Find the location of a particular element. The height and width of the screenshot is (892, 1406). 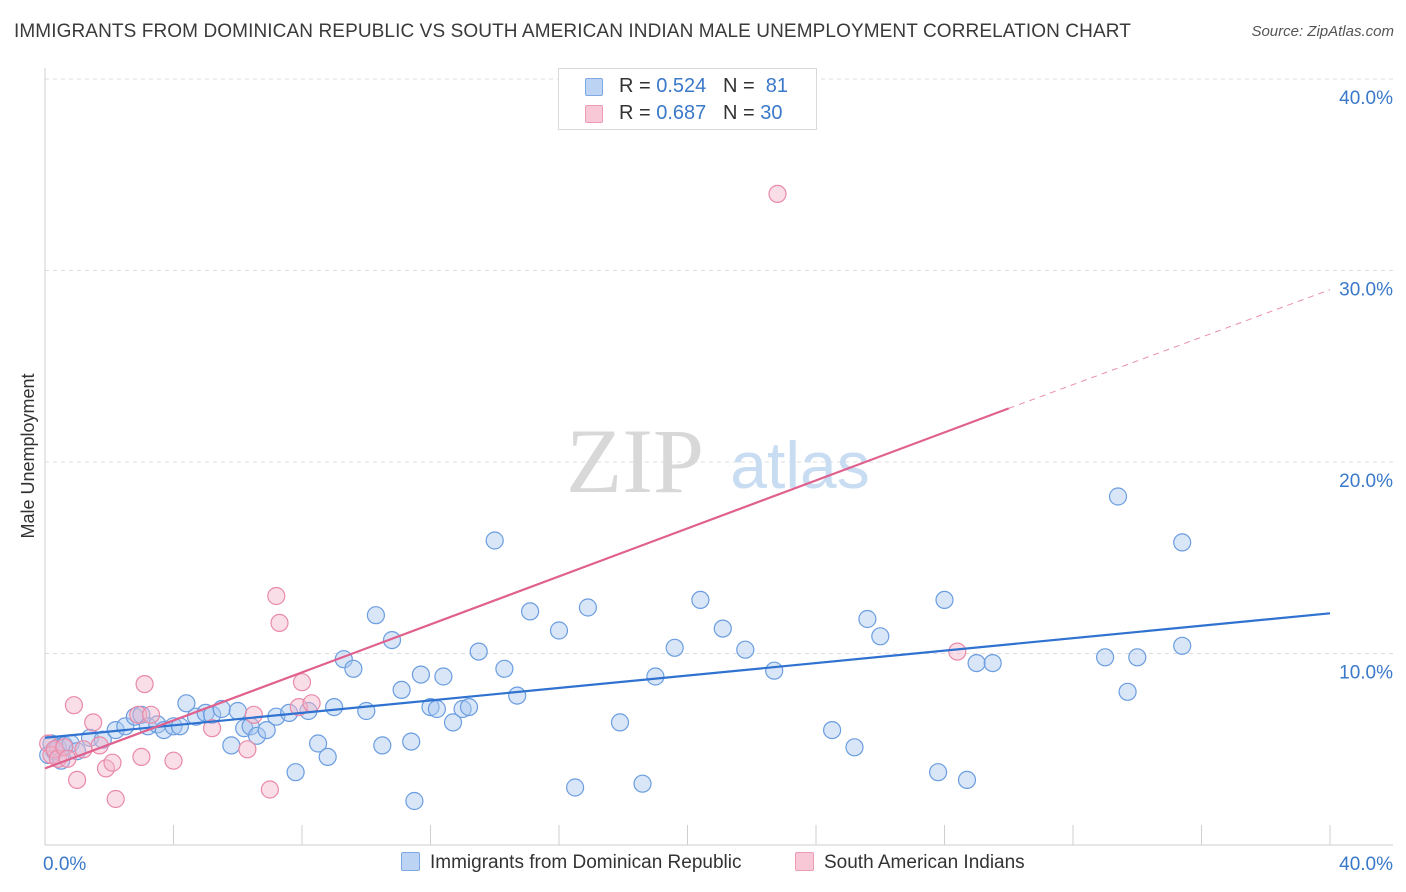

legend-r-value: 0.524 is located at coordinates (681, 86).